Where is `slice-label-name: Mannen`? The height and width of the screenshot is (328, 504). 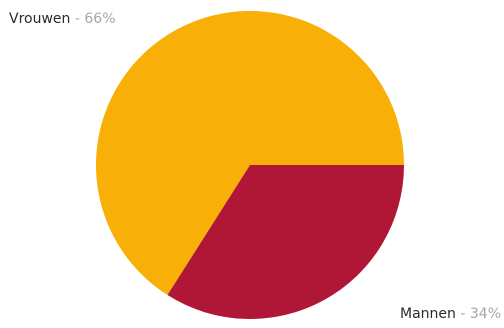 slice-label-name: Mannen is located at coordinates (428, 314).